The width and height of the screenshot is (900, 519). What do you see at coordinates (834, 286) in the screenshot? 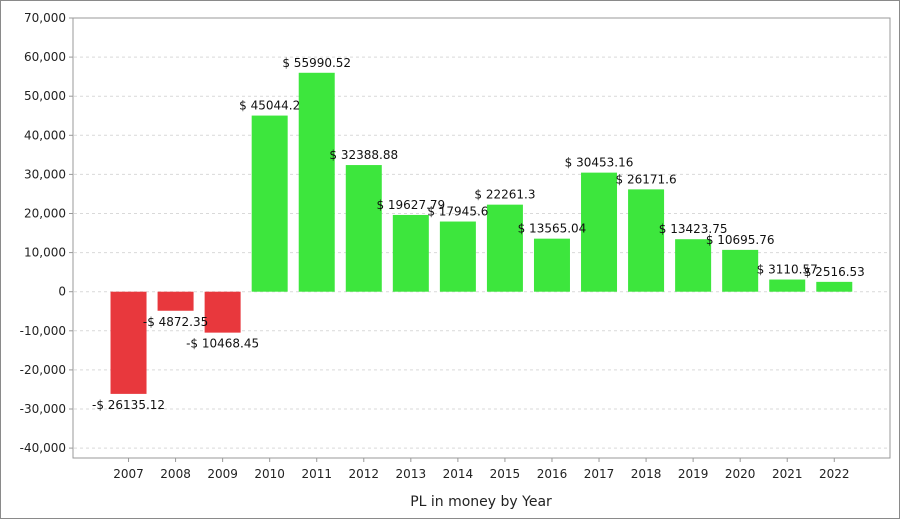
I see `bar-2022` at bounding box center [834, 286].